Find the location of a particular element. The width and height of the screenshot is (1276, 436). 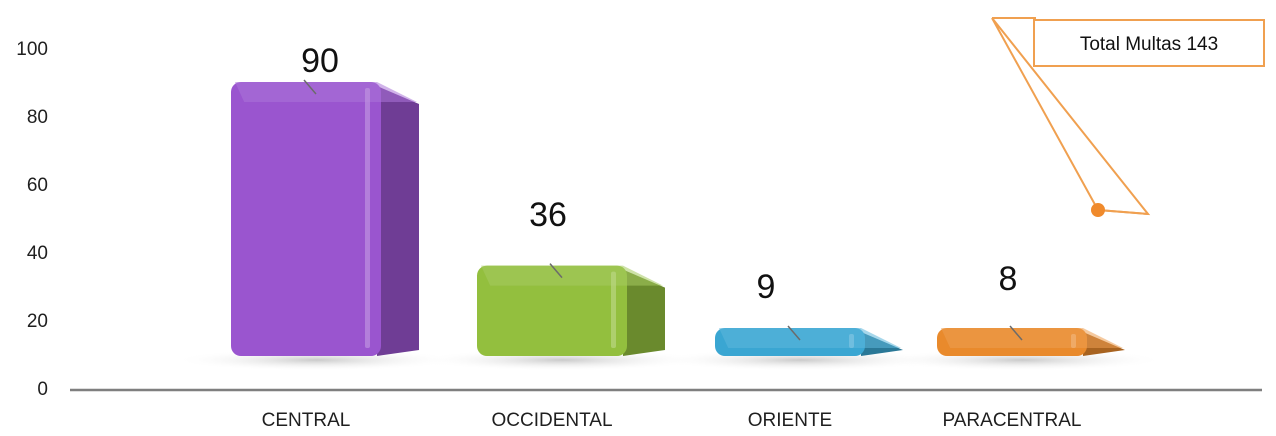

data-label: 90 is located at coordinates (320, 61).